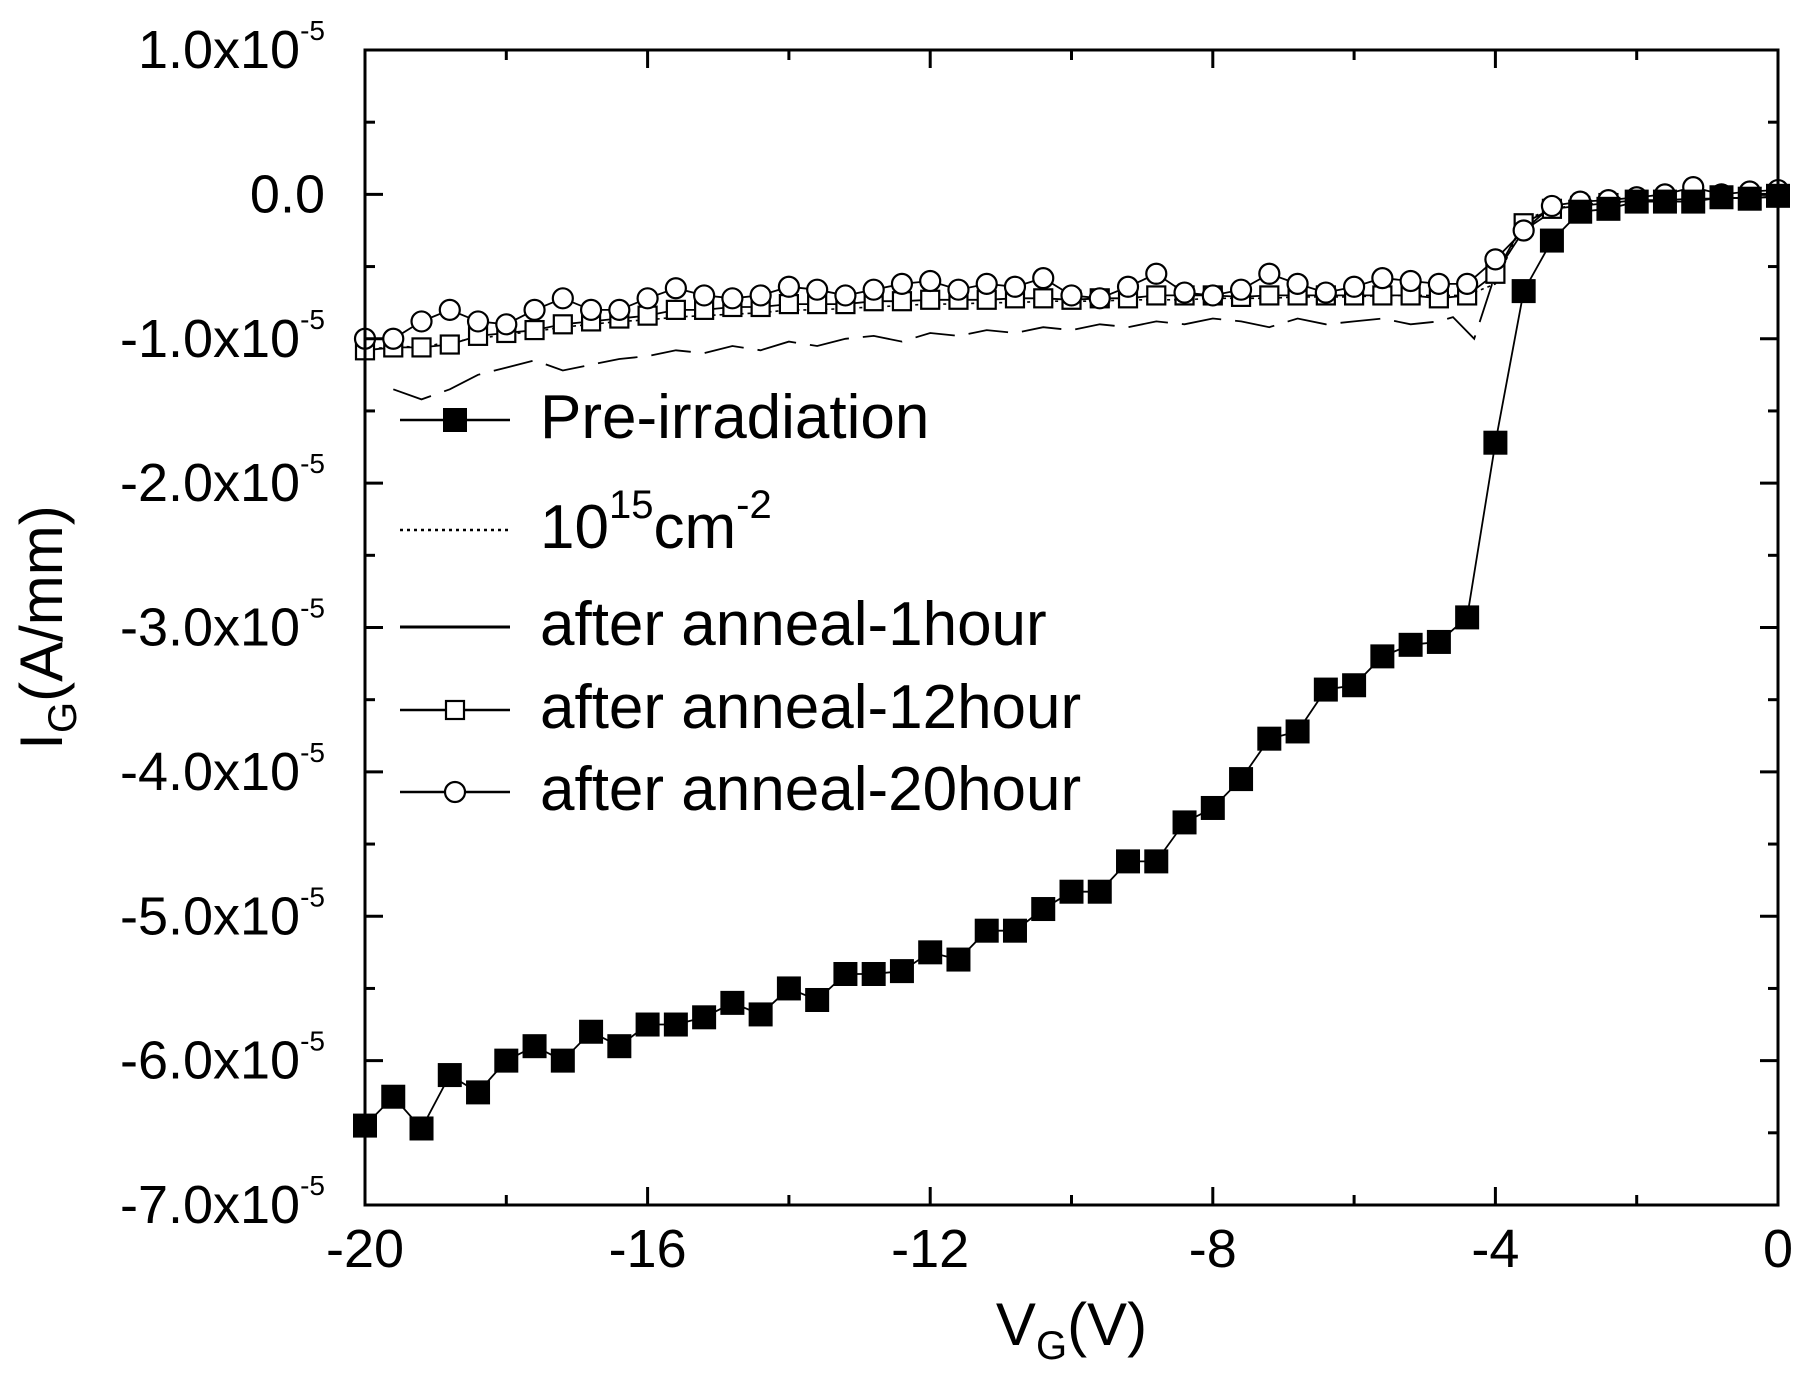  What do you see at coordinates (648, 1249) in the screenshot?
I see `x-tick-label: -16` at bounding box center [648, 1249].